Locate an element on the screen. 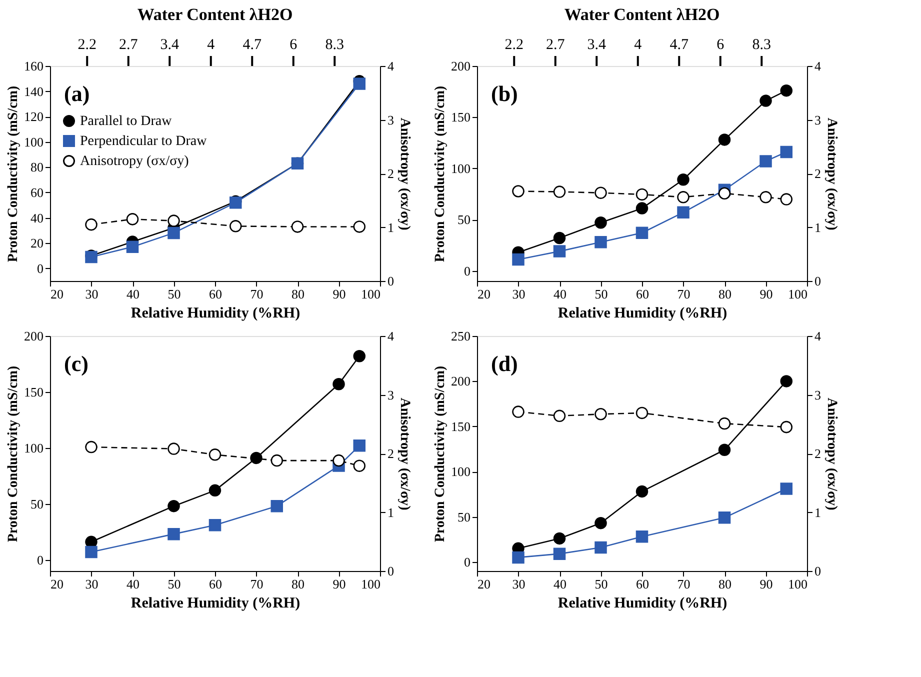 Image resolution: width=921 pixels, height=677 pixels. y-tick-label: 160 is located at coordinates (34, 66).